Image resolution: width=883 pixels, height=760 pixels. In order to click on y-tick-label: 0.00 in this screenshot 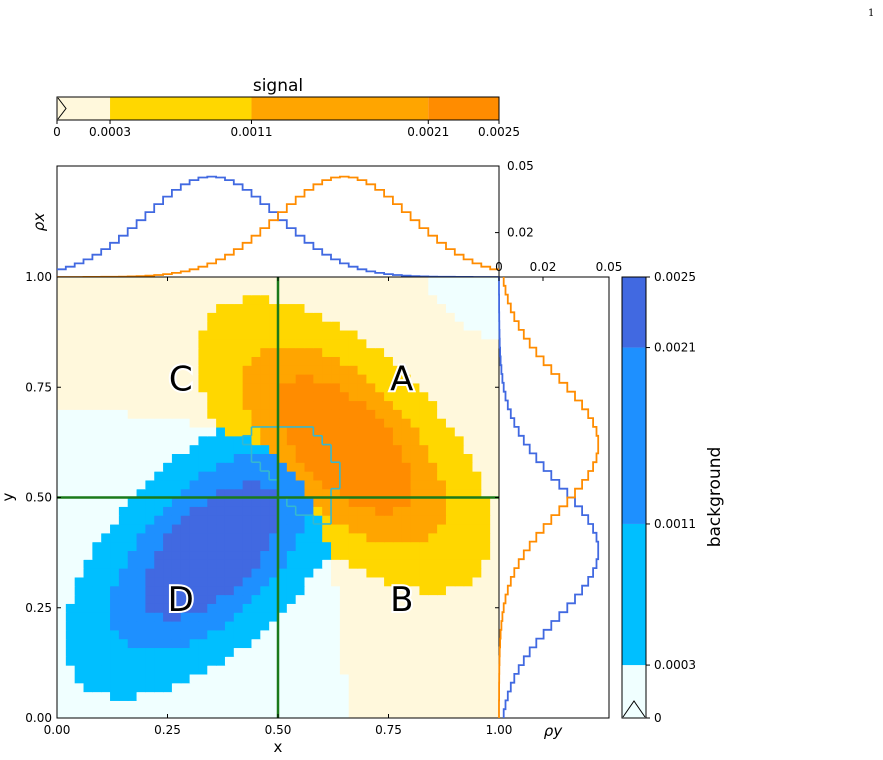, I will do `click(38, 718)`.